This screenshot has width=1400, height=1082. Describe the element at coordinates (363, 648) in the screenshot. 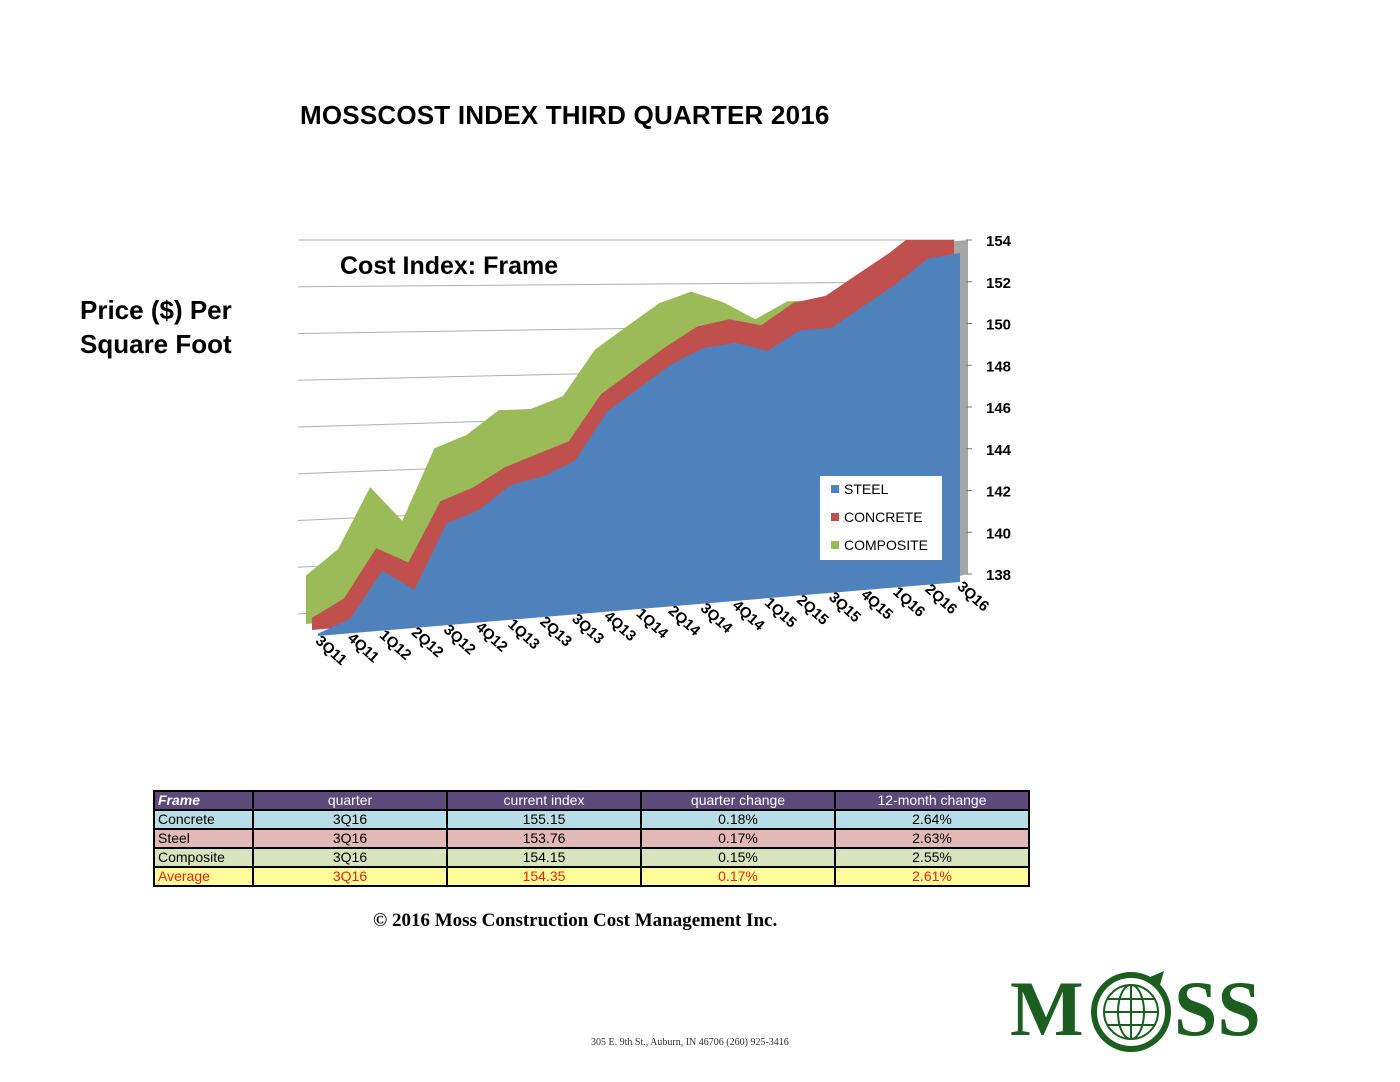

I see `x-tick-label: 4Q11` at that location.